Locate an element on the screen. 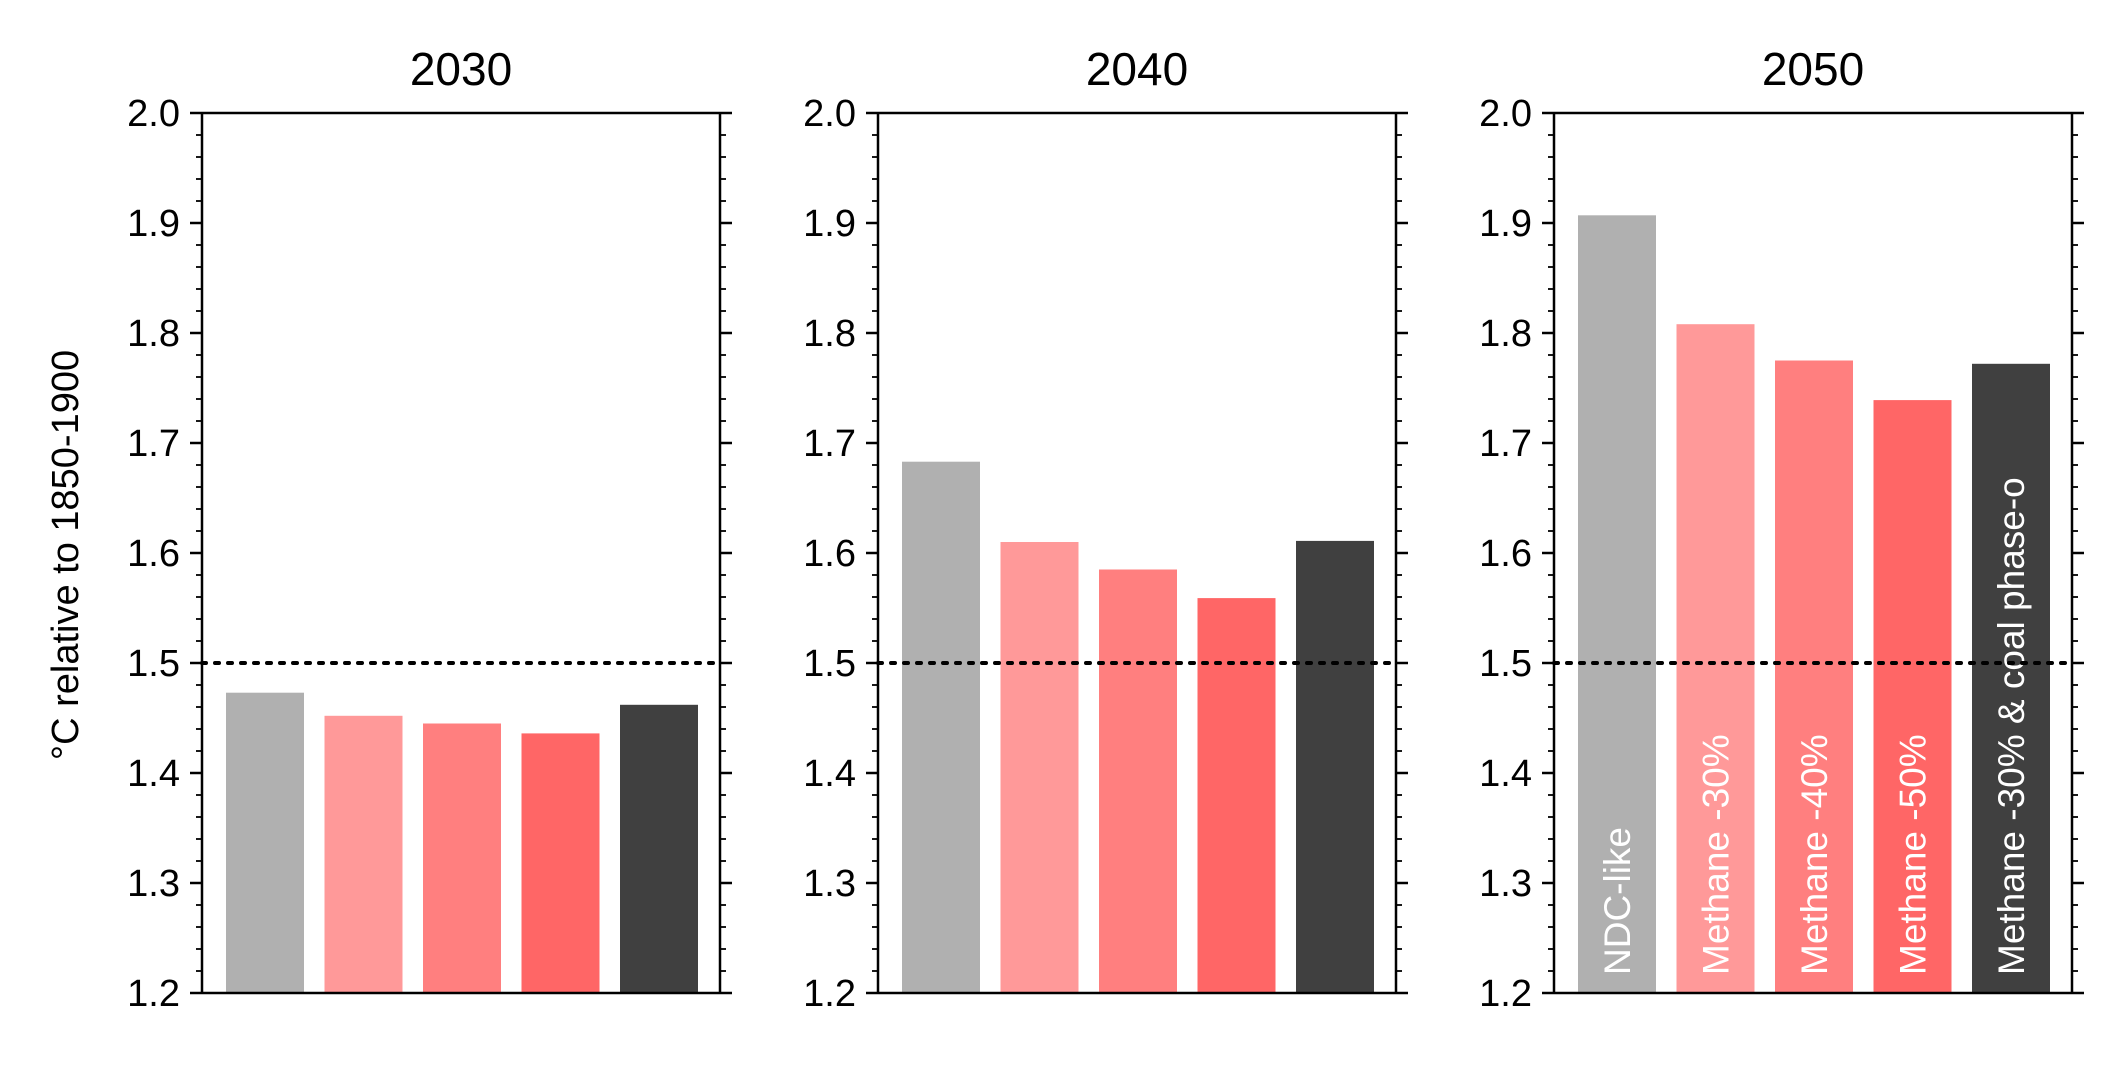 The height and width of the screenshot is (1067, 2125). y-tick-label-2040: 1.8 is located at coordinates (829, 334).